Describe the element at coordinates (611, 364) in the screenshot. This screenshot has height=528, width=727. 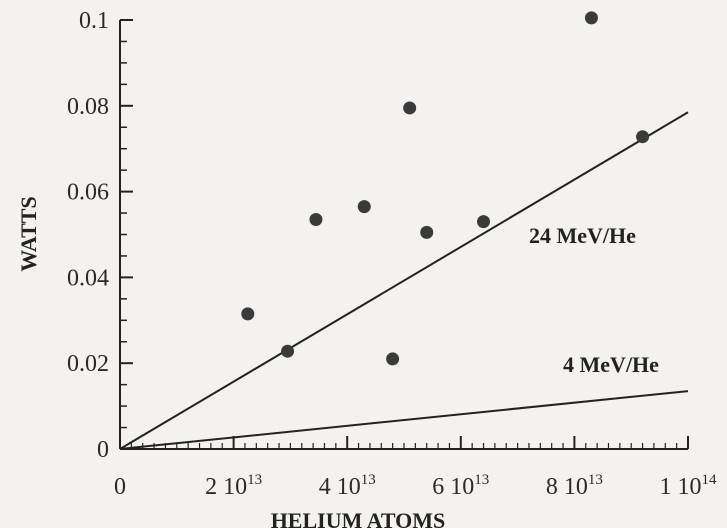
I see `fit-line-label: 4 MeV/He` at that location.